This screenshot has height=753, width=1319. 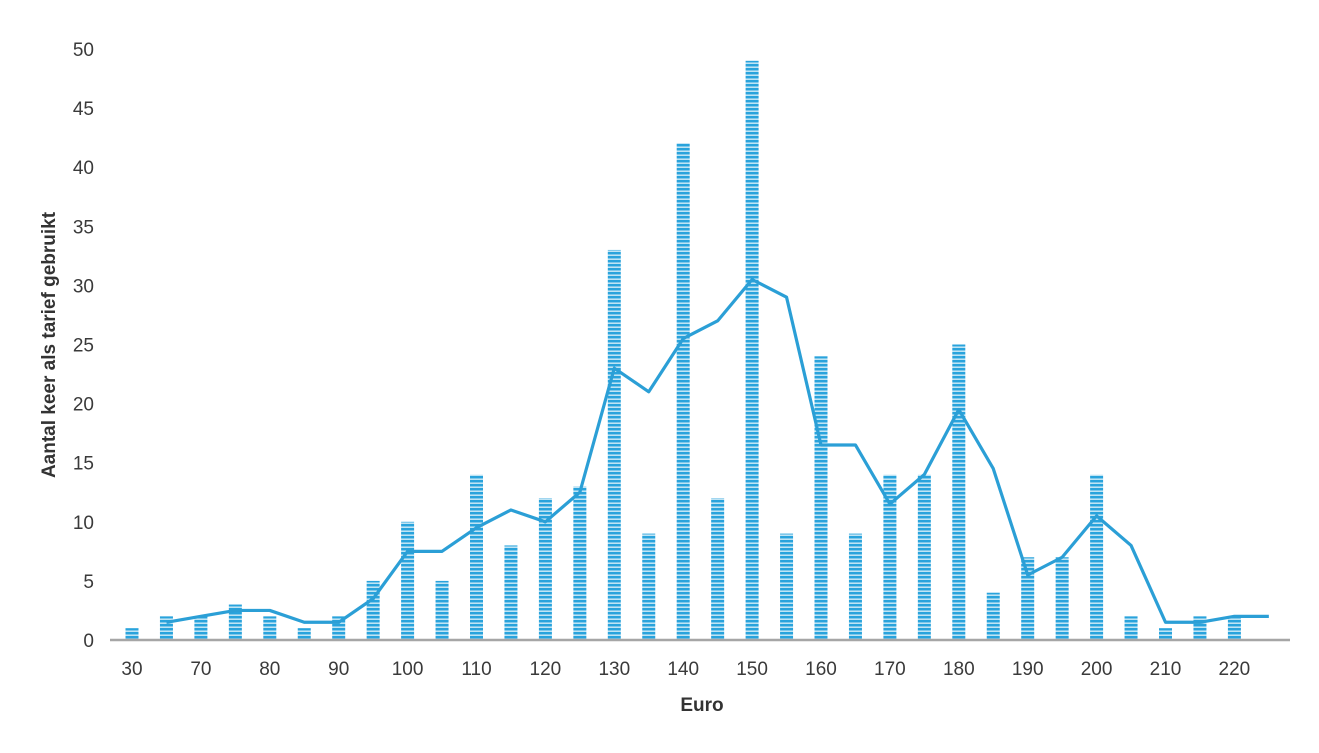 I want to click on x-tick-label: 180, so click(x=959, y=669).